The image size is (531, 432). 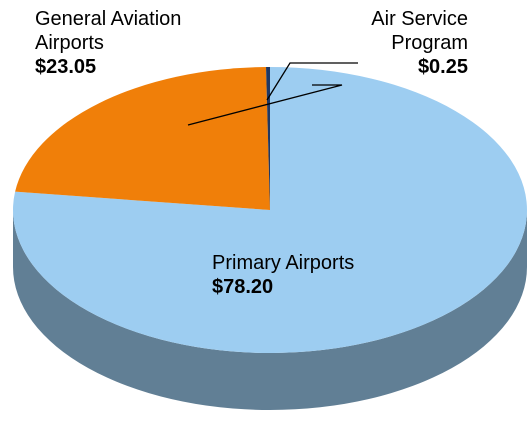 What do you see at coordinates (268, 138) in the screenshot?
I see `slice` at bounding box center [268, 138].